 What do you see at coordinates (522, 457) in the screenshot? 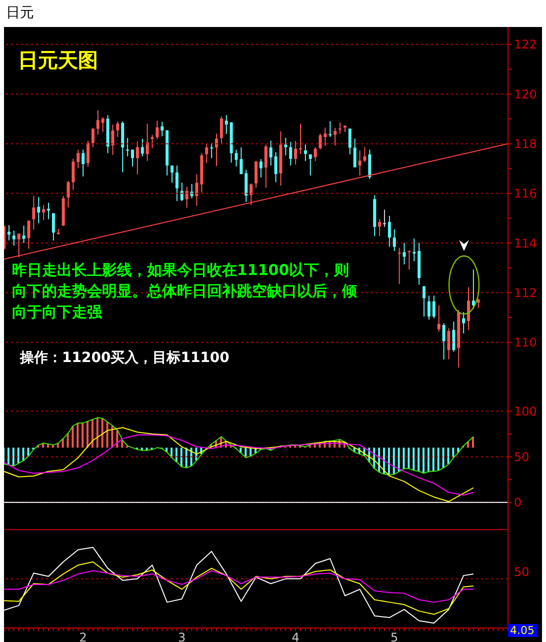
I see `y-tick-label: 50` at bounding box center [522, 457].